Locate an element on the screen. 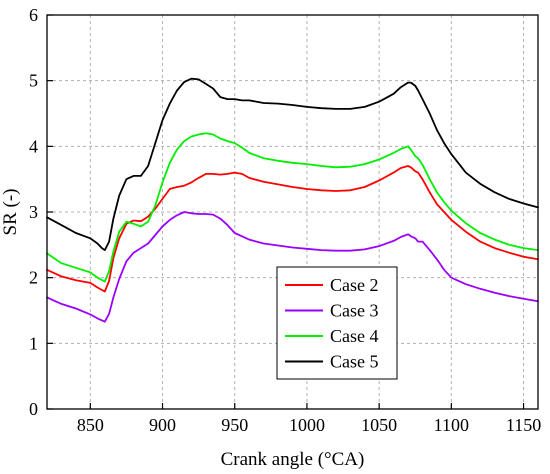 The width and height of the screenshot is (550, 474). legend-label: Case 5 is located at coordinates (354, 362).